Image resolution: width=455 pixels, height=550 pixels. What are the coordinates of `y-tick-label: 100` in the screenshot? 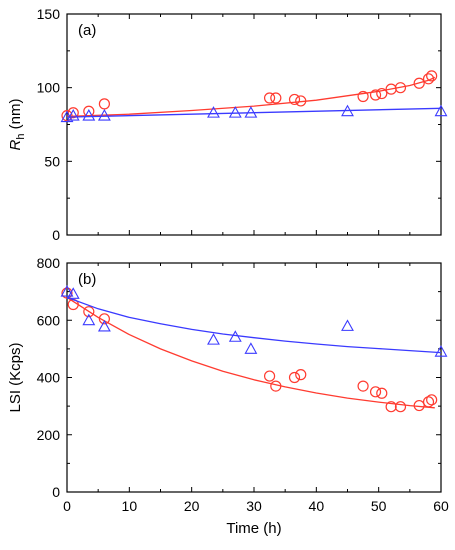 It's located at (49, 88).